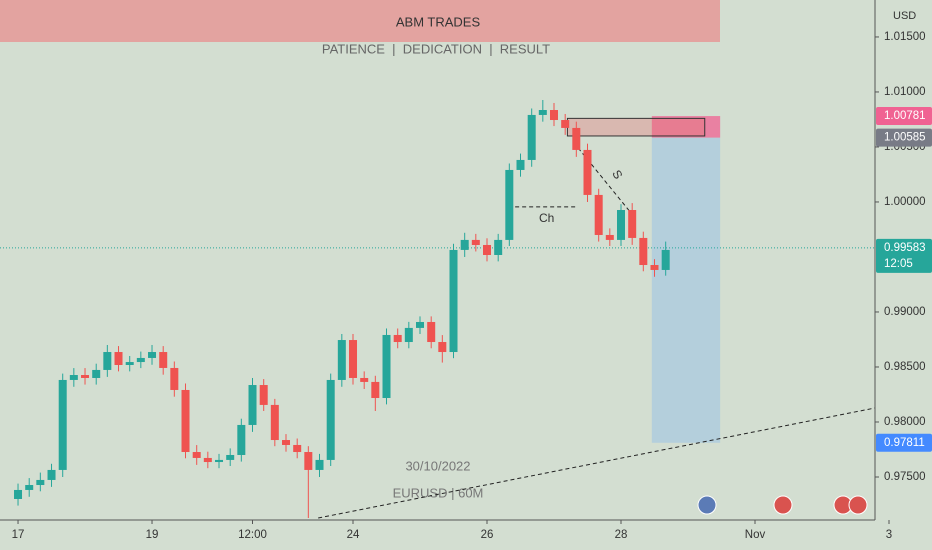 The height and width of the screenshot is (550, 932). I want to click on x-tick-label: 26, so click(487, 535).